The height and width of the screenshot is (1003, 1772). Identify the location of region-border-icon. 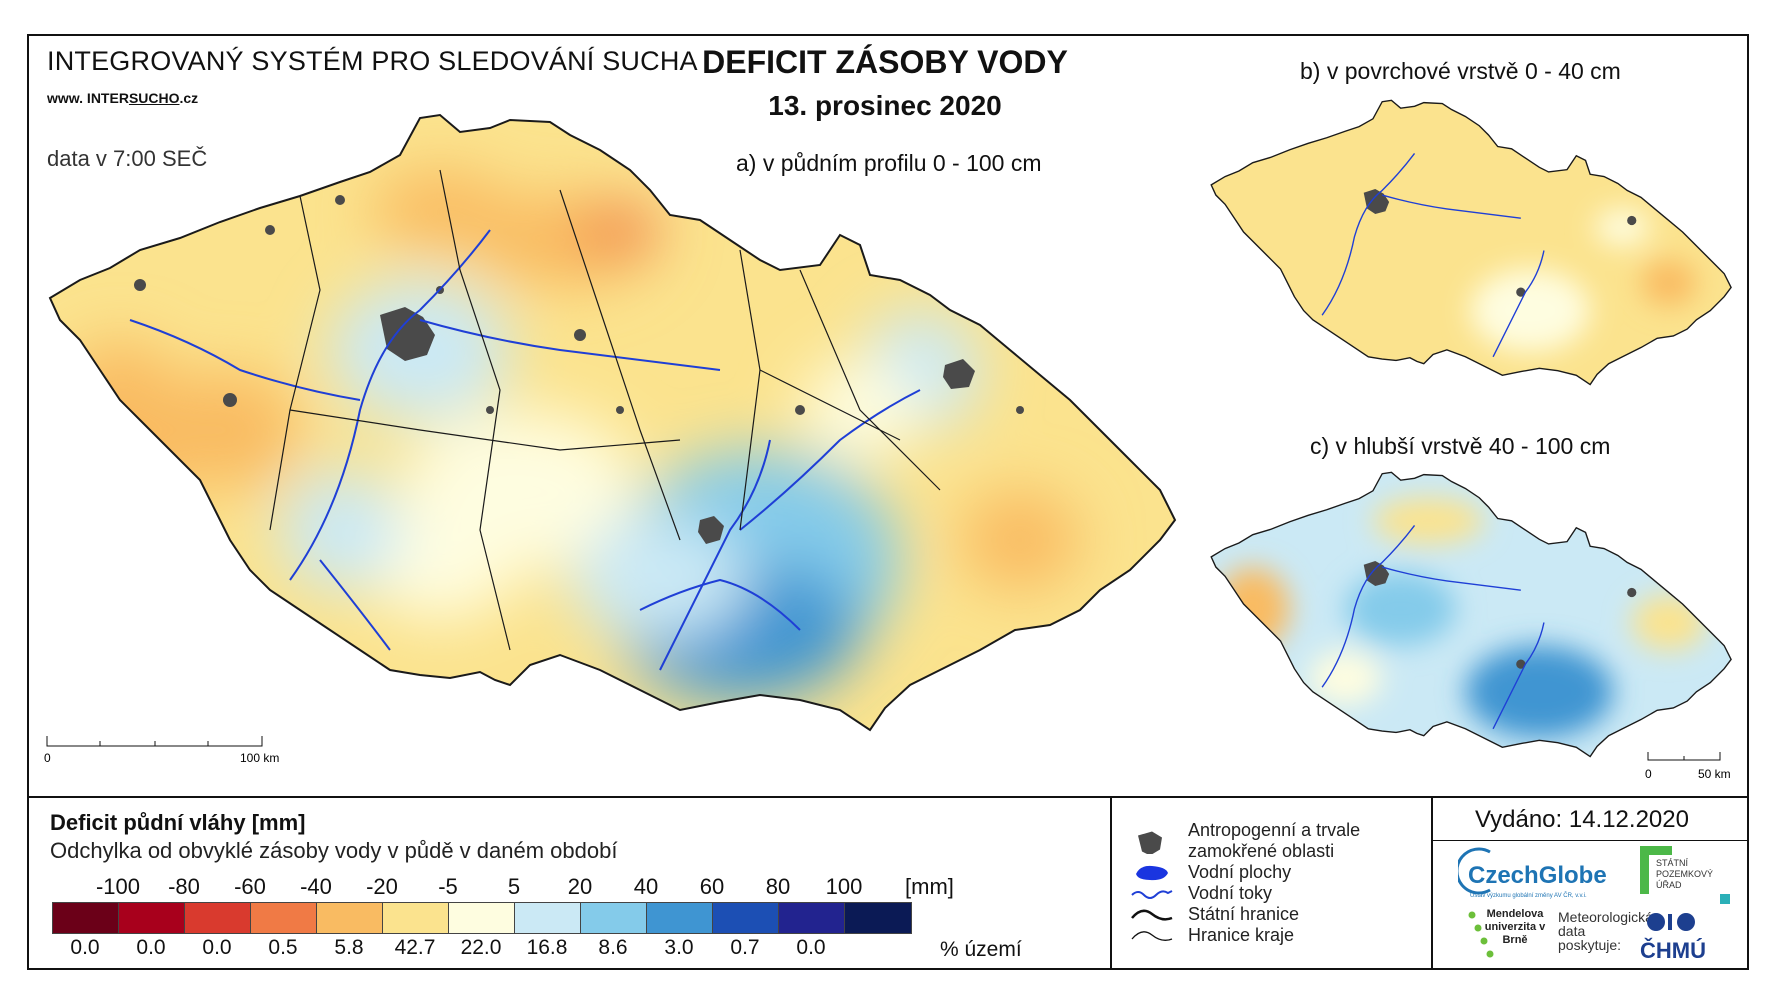
(1152, 936).